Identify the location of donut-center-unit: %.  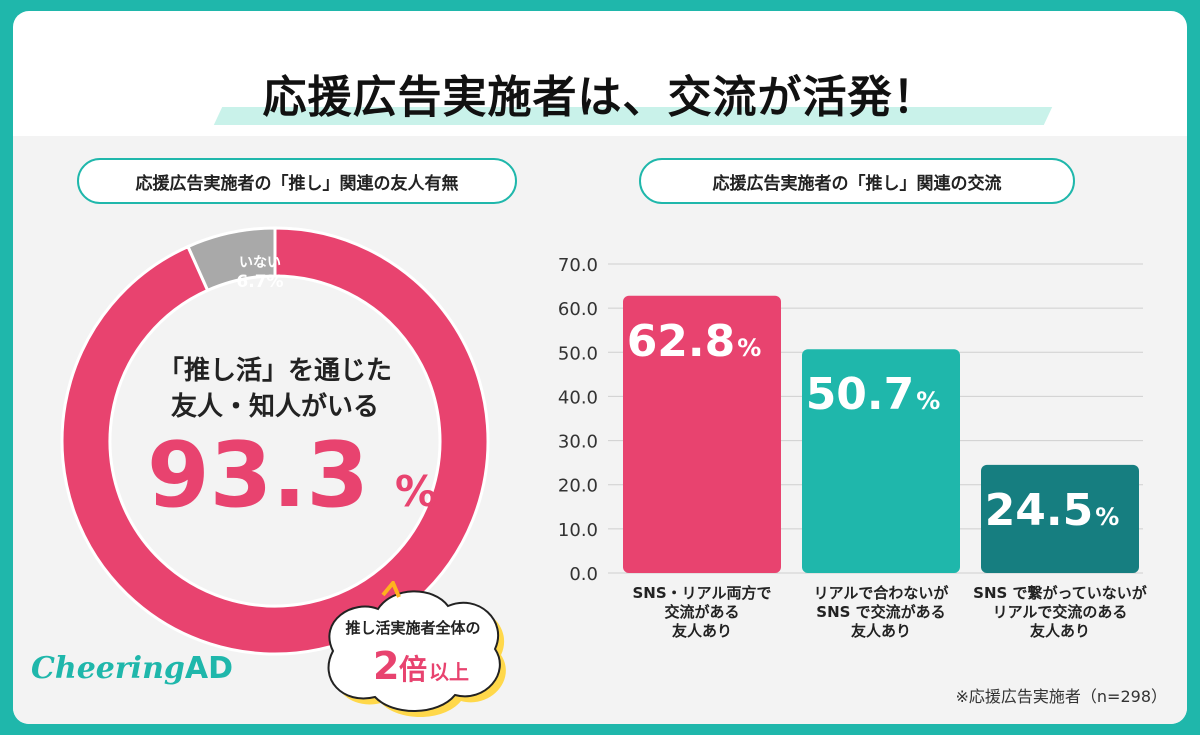
(416, 491).